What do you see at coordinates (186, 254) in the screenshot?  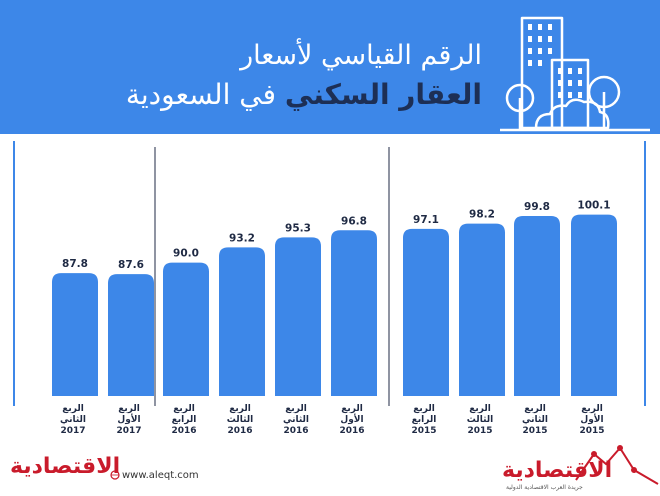 I see `bar-value-label: 90.0` at bounding box center [186, 254].